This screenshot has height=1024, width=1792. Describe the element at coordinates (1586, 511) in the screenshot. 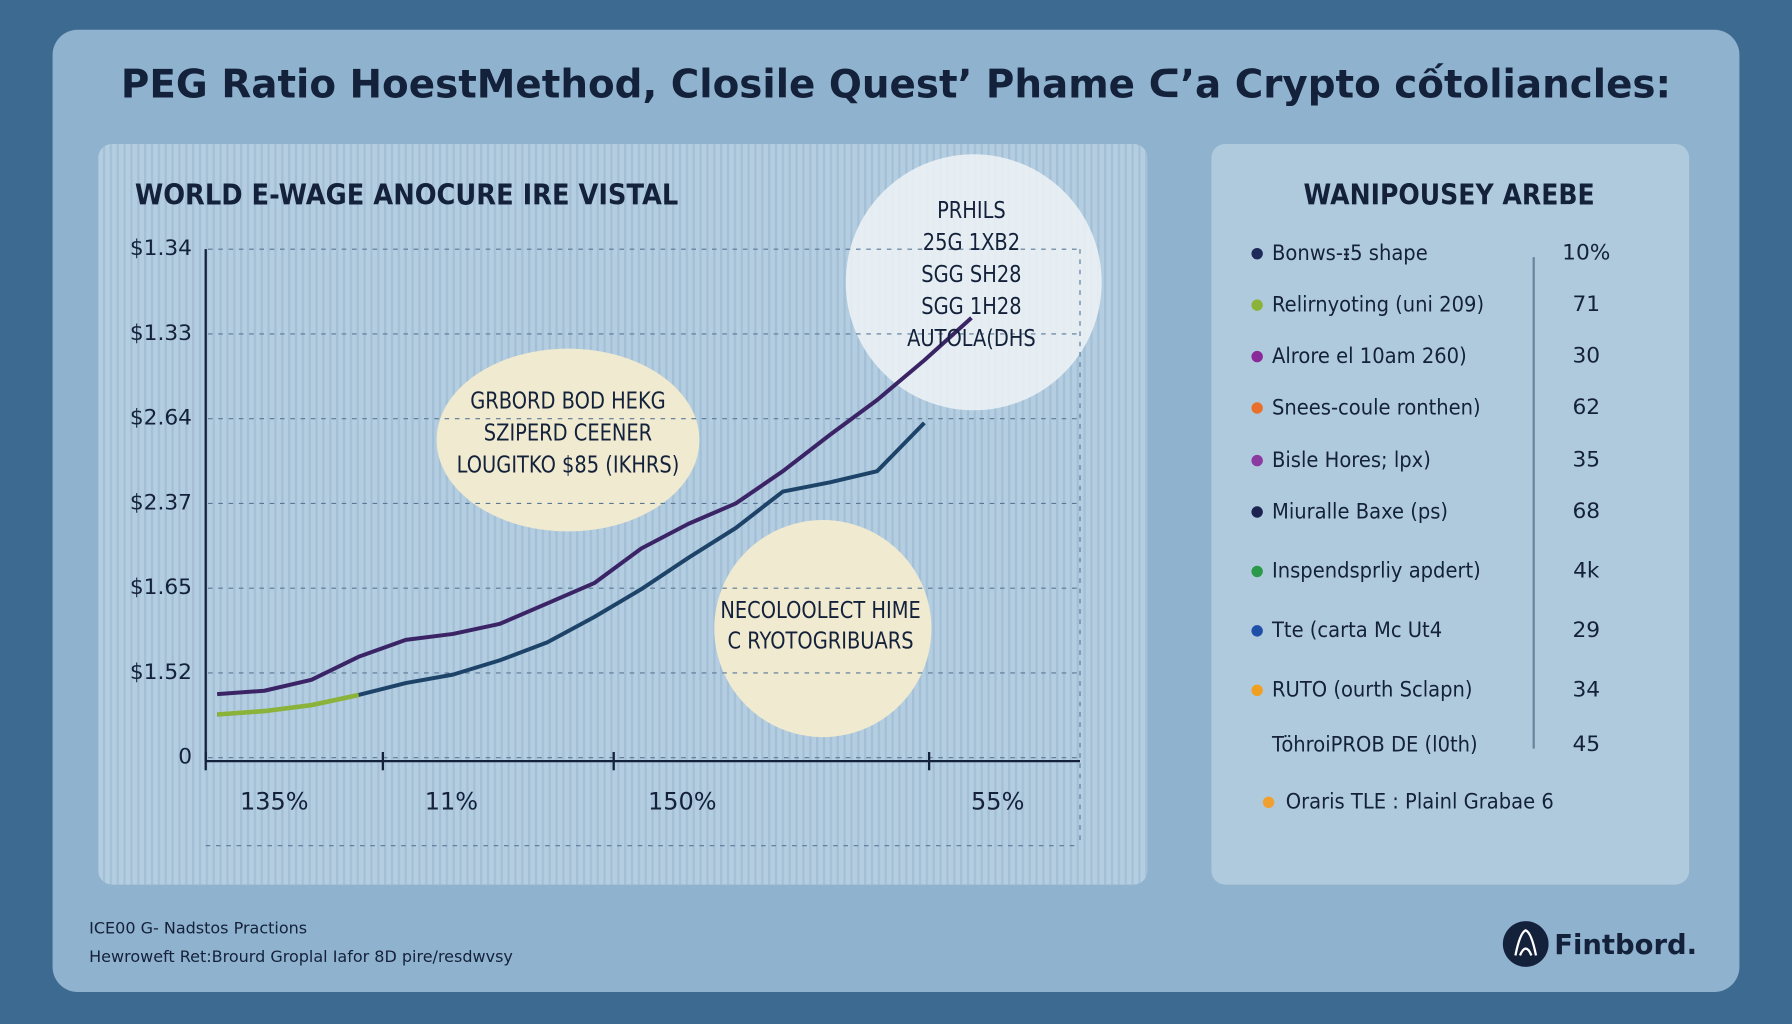

I see `legend-value: 68` at that location.